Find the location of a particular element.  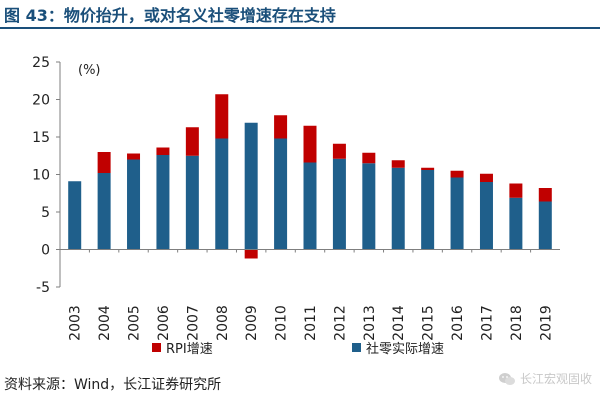

x-tick-label: 2005 is located at coordinates (135, 322).